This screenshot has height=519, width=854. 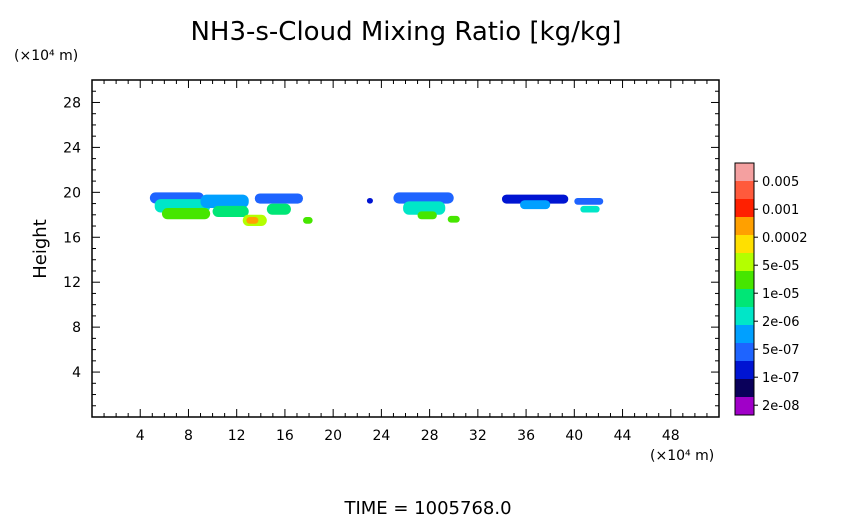 I want to click on y-tick-label: 16, so click(x=72, y=238).